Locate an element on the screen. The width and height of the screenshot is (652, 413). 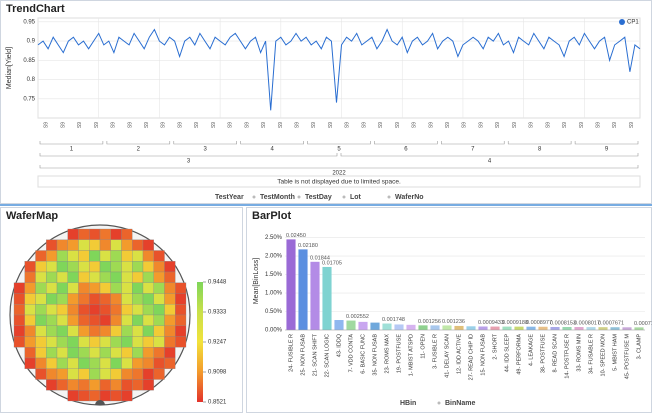
field-label: Lot is located at coordinates (356, 197).